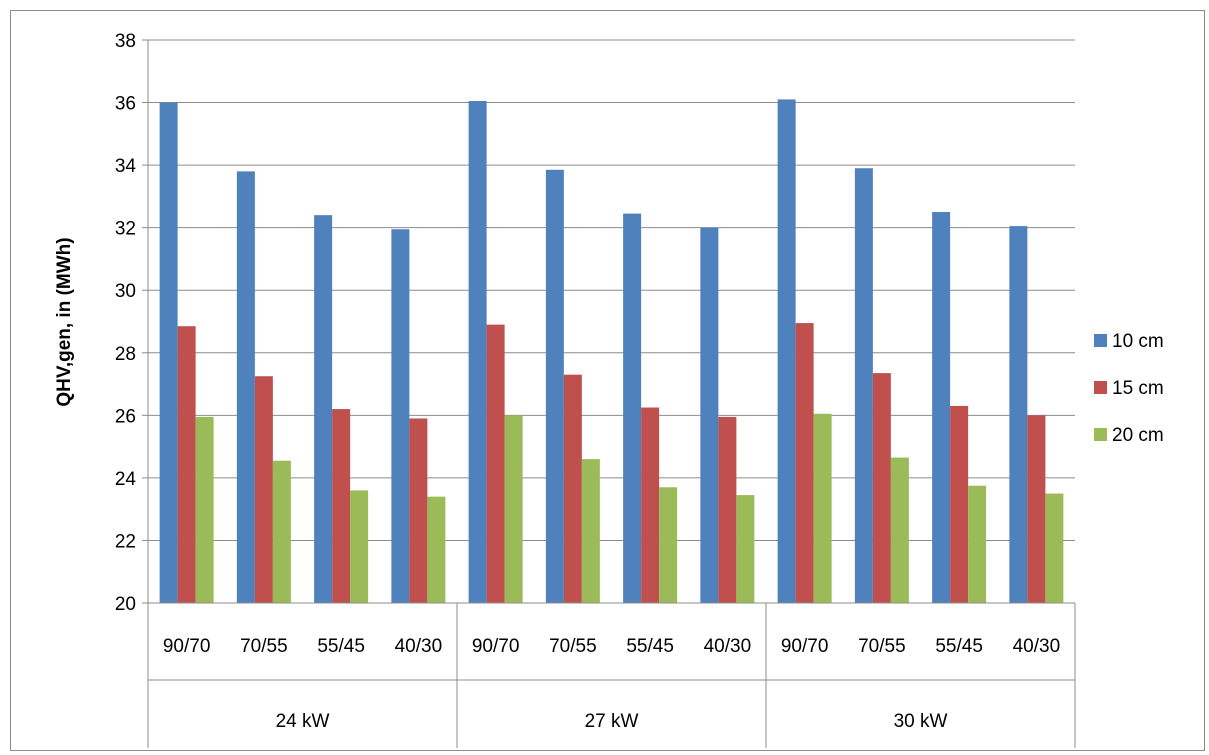 The height and width of the screenshot is (755, 1209). What do you see at coordinates (1138, 388) in the screenshot?
I see `legend-label: 15 cm` at bounding box center [1138, 388].